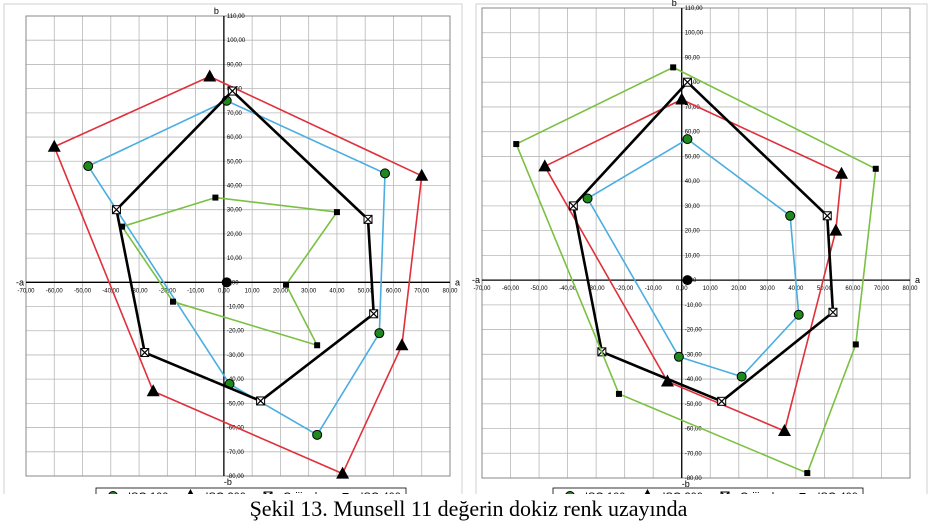 Image resolution: width=937 pixels, height=523 pixels. Describe the element at coordinates (802, 493) in the screenshot. I see `legend-marker-iso400` at that location.